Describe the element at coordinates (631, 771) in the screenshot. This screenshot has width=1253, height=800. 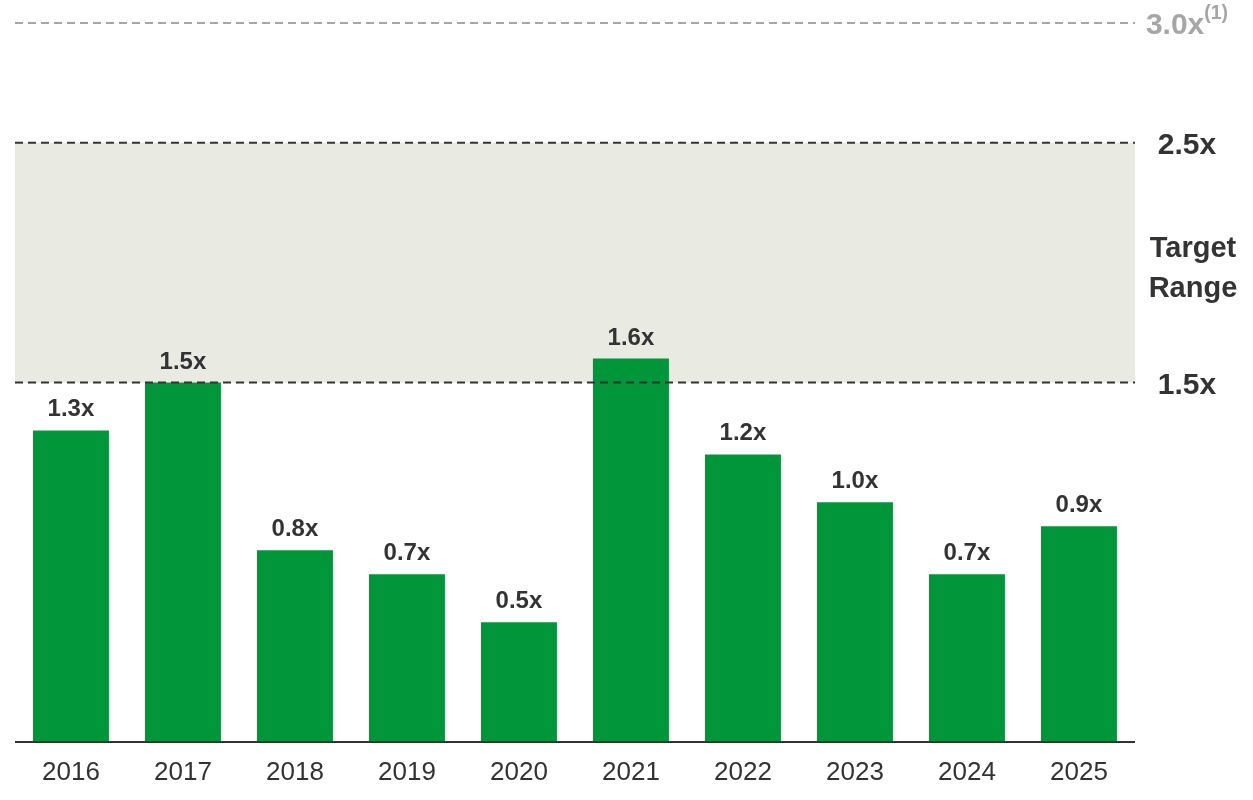
I see `x-tick-label: 2021` at that location.